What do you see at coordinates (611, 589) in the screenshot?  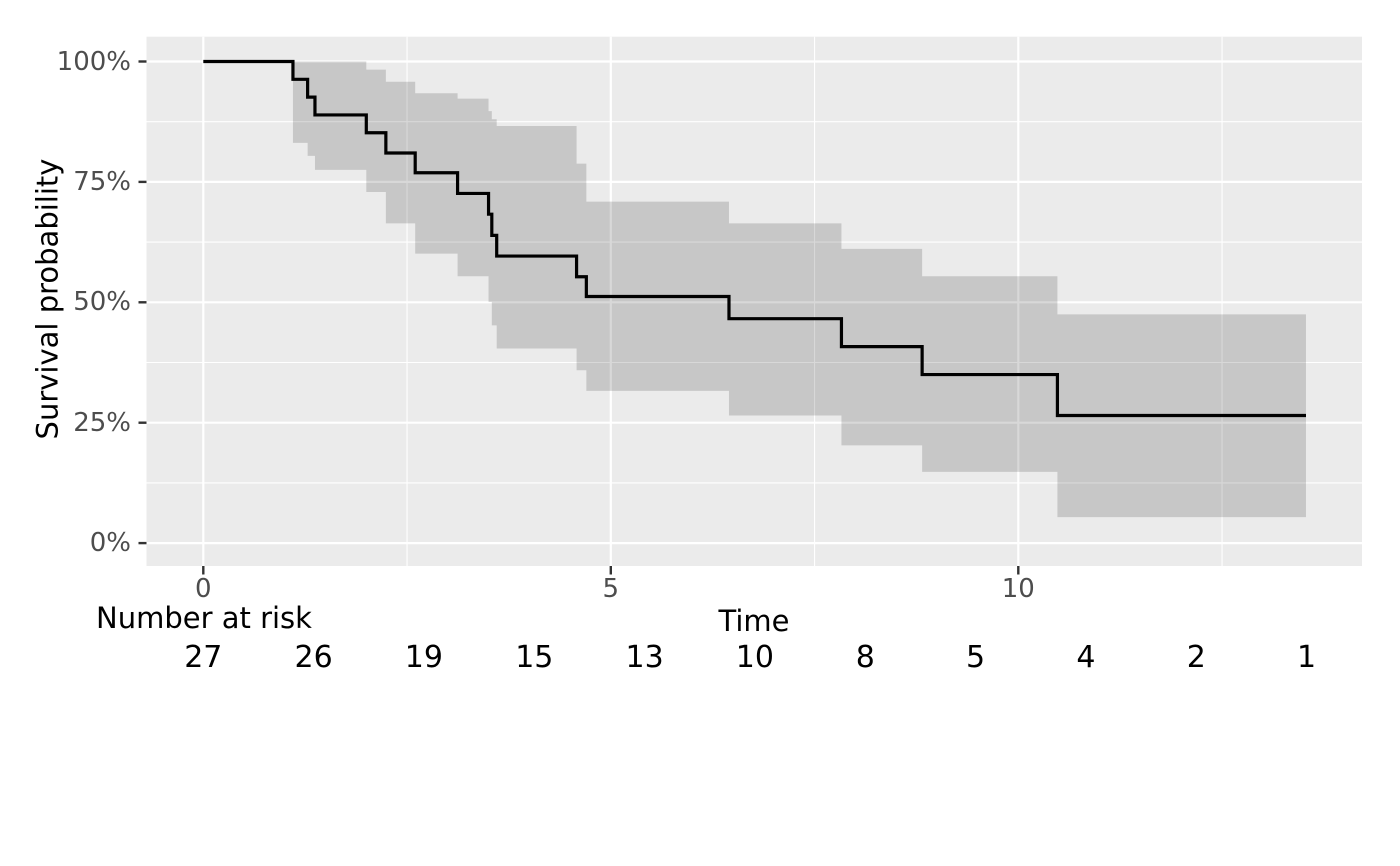 I see `x-tick-label-5: 5` at bounding box center [611, 589].